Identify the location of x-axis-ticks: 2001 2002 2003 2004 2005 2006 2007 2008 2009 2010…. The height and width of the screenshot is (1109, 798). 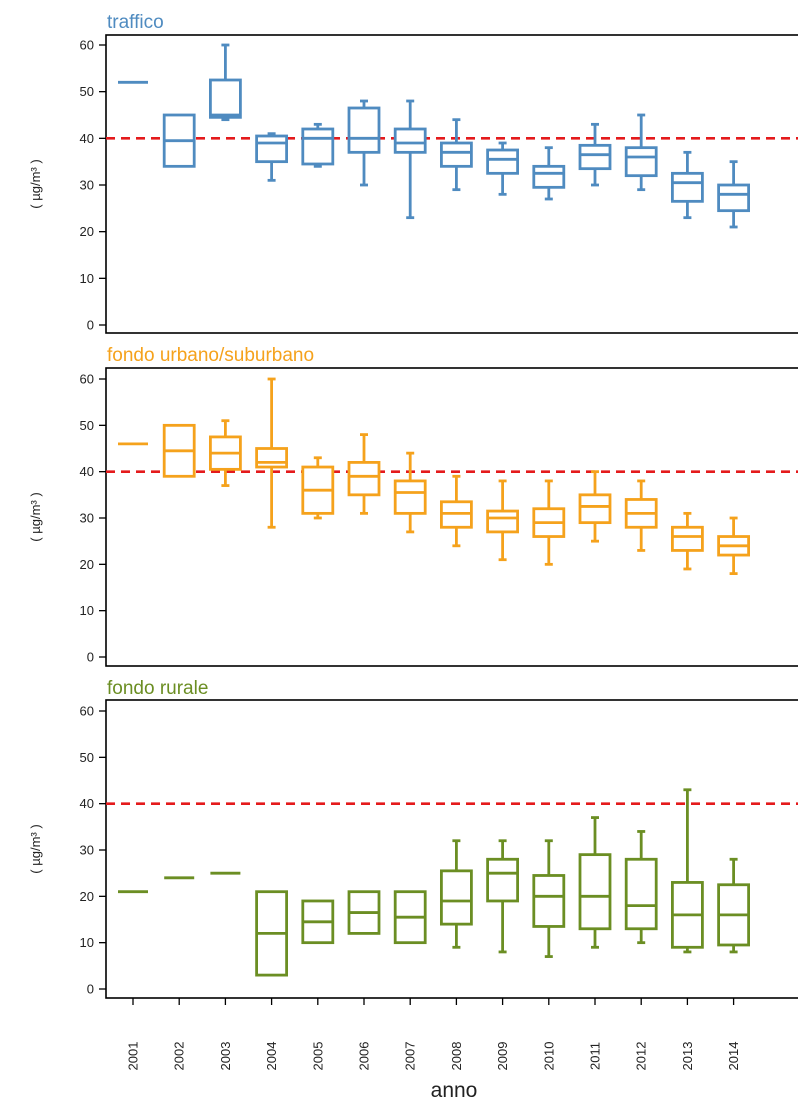
(433, 1034).